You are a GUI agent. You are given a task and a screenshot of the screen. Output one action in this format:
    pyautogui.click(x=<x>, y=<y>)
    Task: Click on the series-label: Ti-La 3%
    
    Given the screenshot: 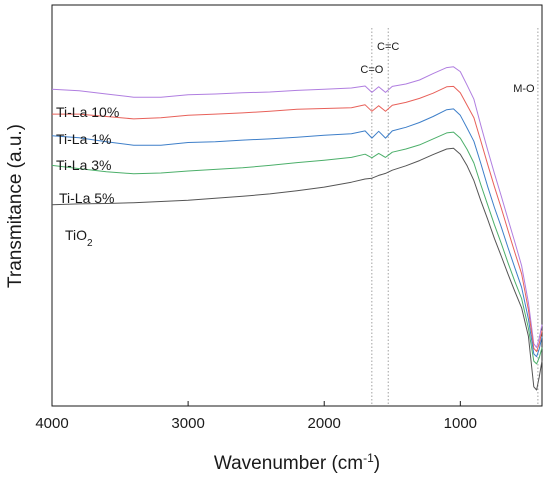 What is the action you would take?
    pyautogui.click(x=84, y=165)
    